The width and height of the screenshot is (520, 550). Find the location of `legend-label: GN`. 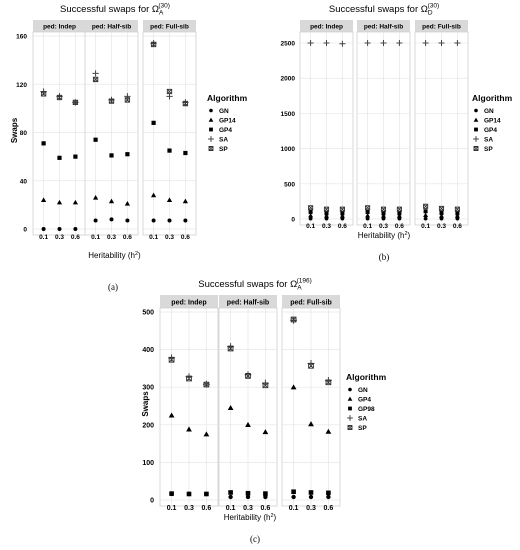

legend-label: GN is located at coordinates (489, 111).